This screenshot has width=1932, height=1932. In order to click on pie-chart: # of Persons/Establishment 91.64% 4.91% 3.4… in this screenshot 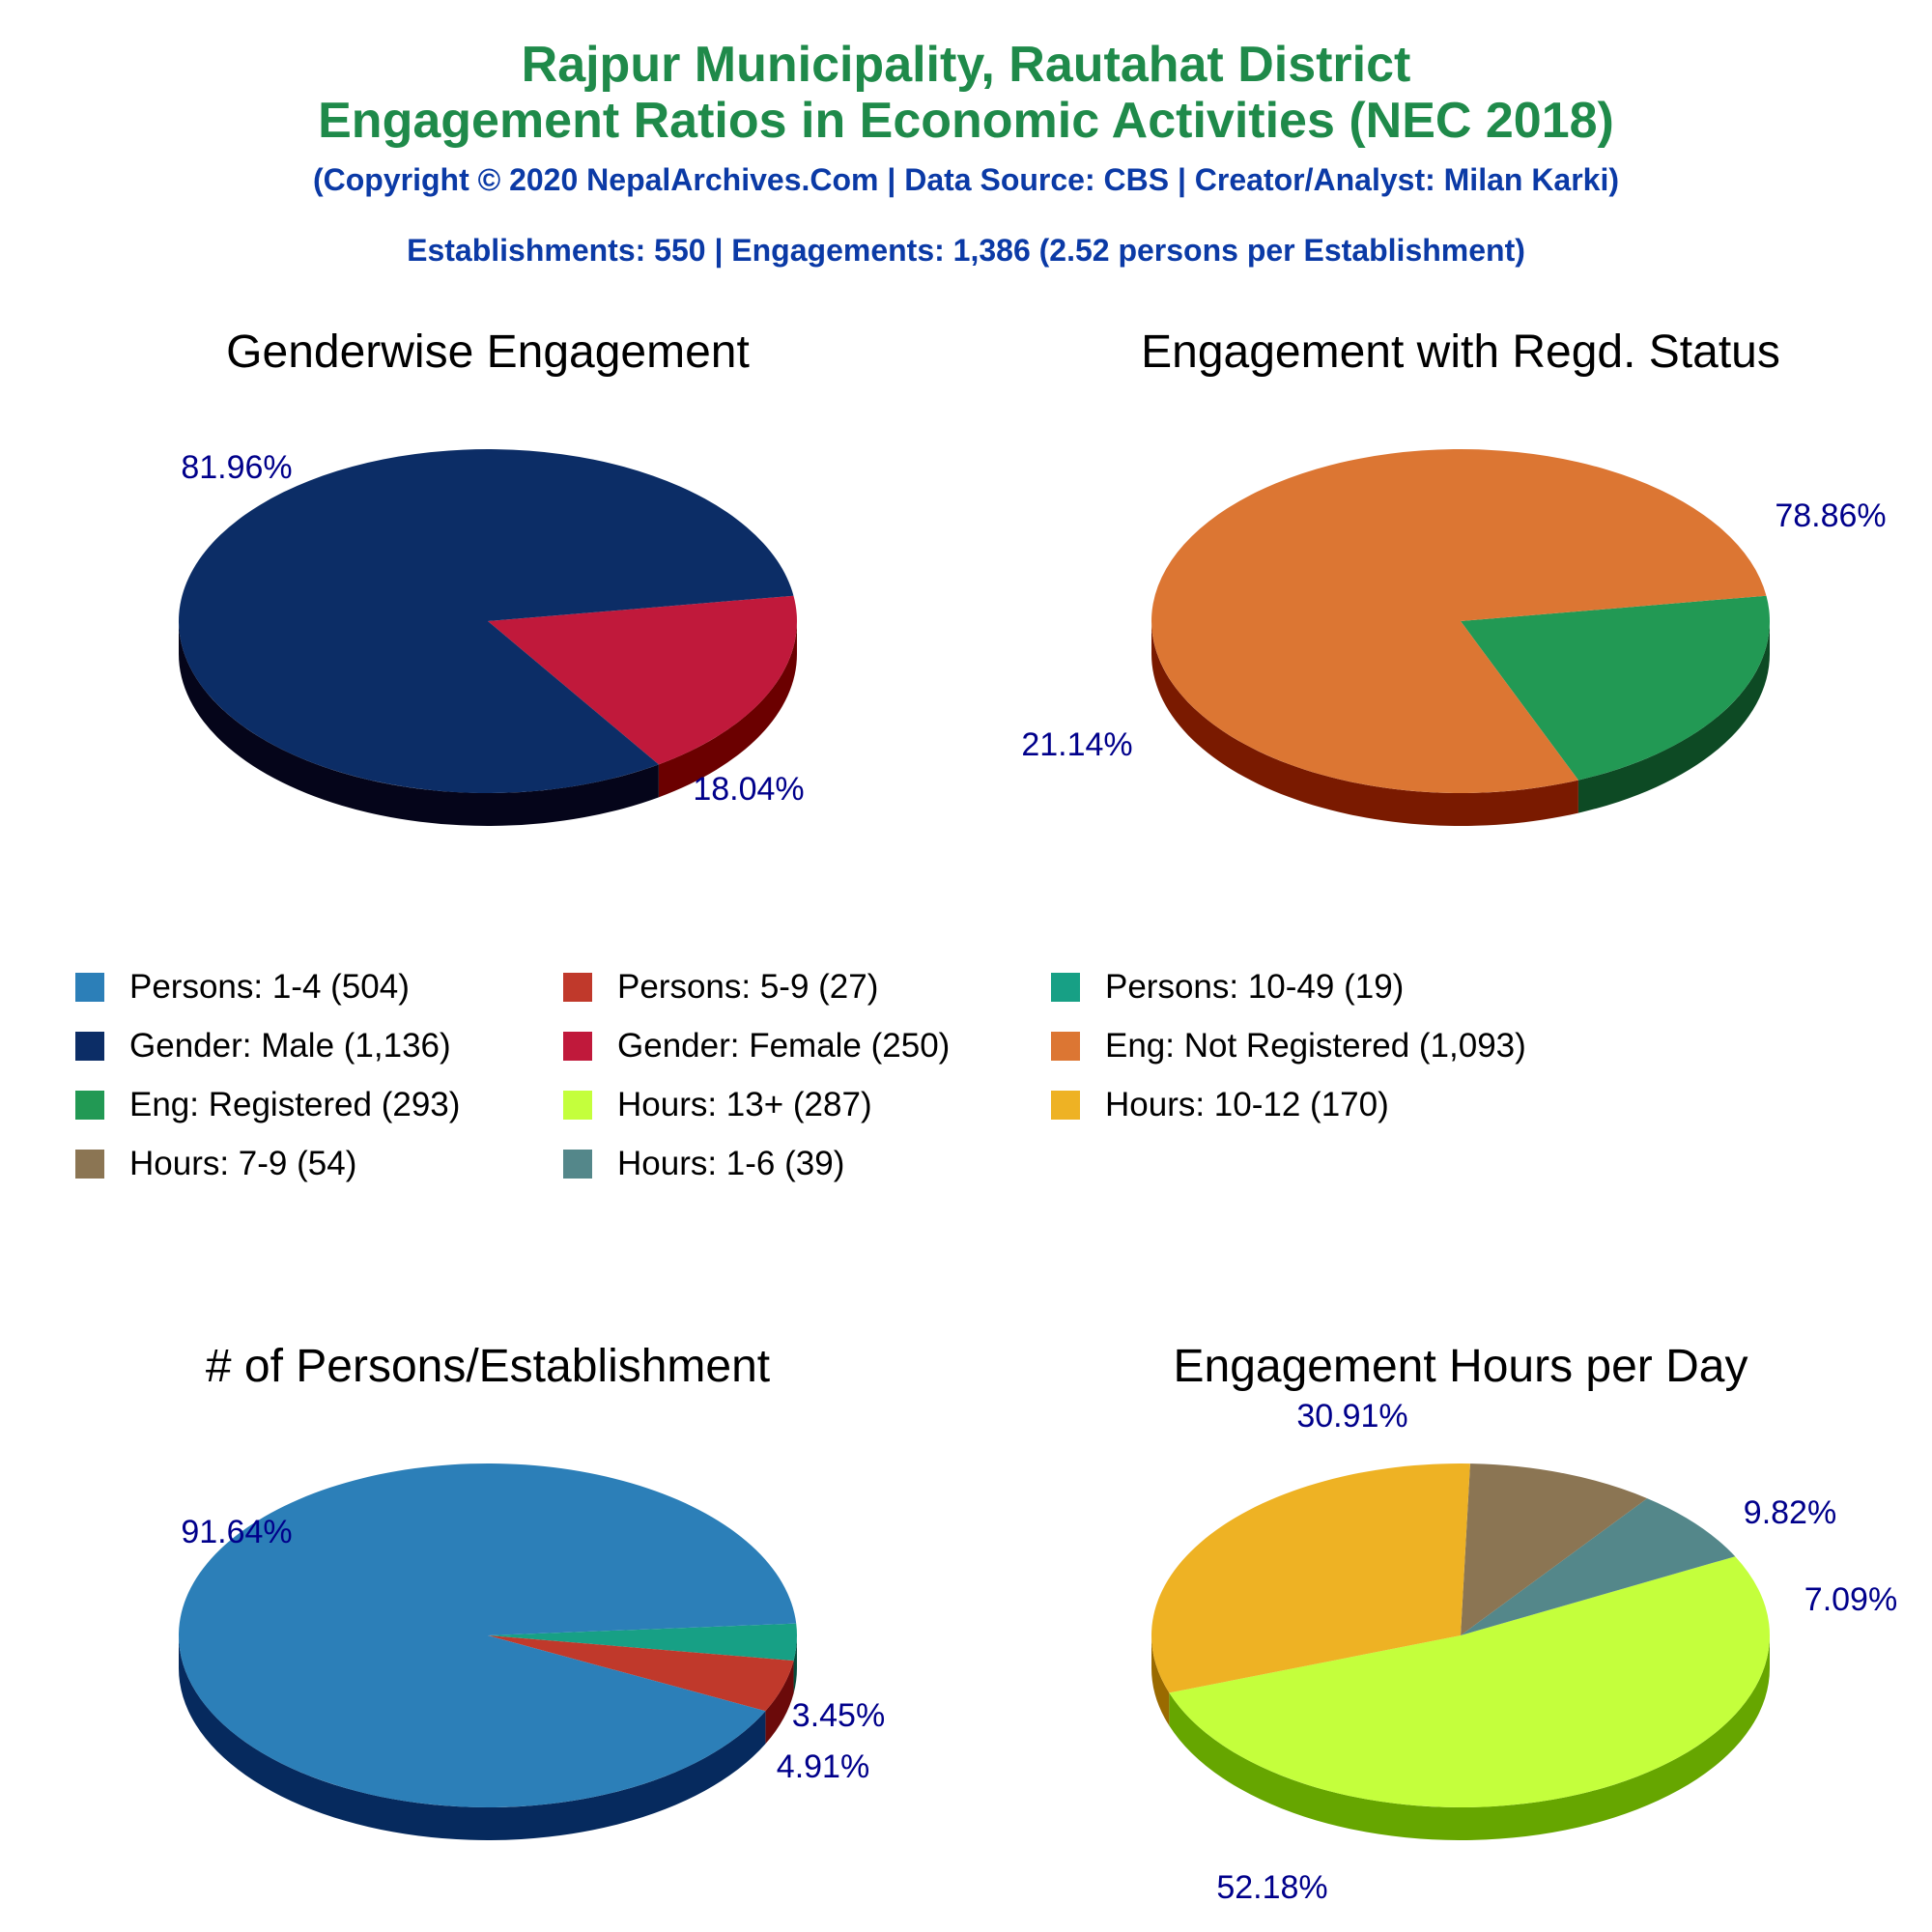, I will do `click(532, 1591)`.